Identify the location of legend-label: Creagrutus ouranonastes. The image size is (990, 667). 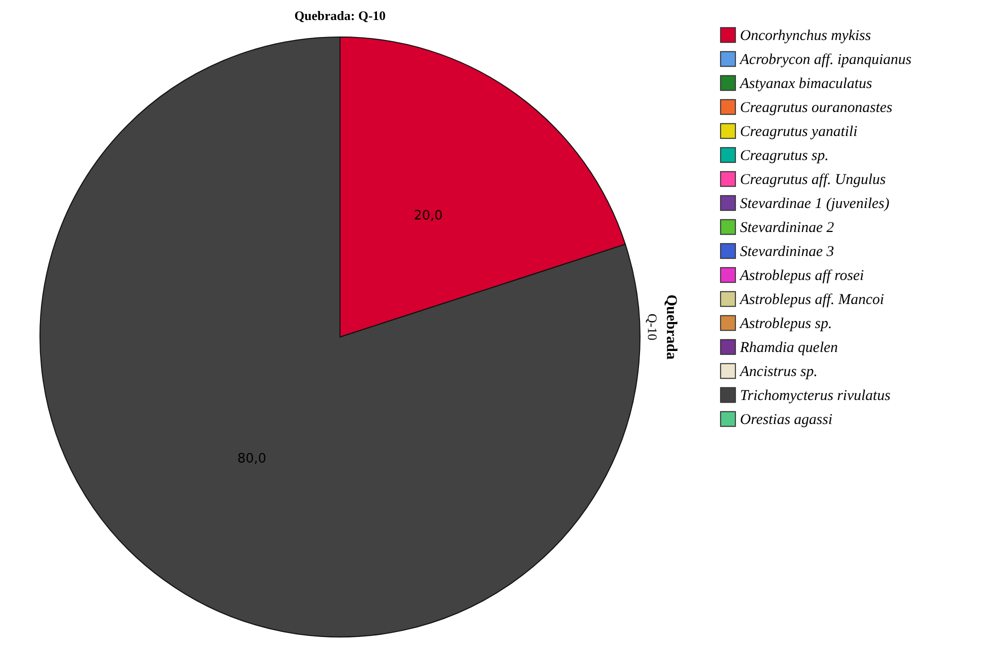
(816, 108).